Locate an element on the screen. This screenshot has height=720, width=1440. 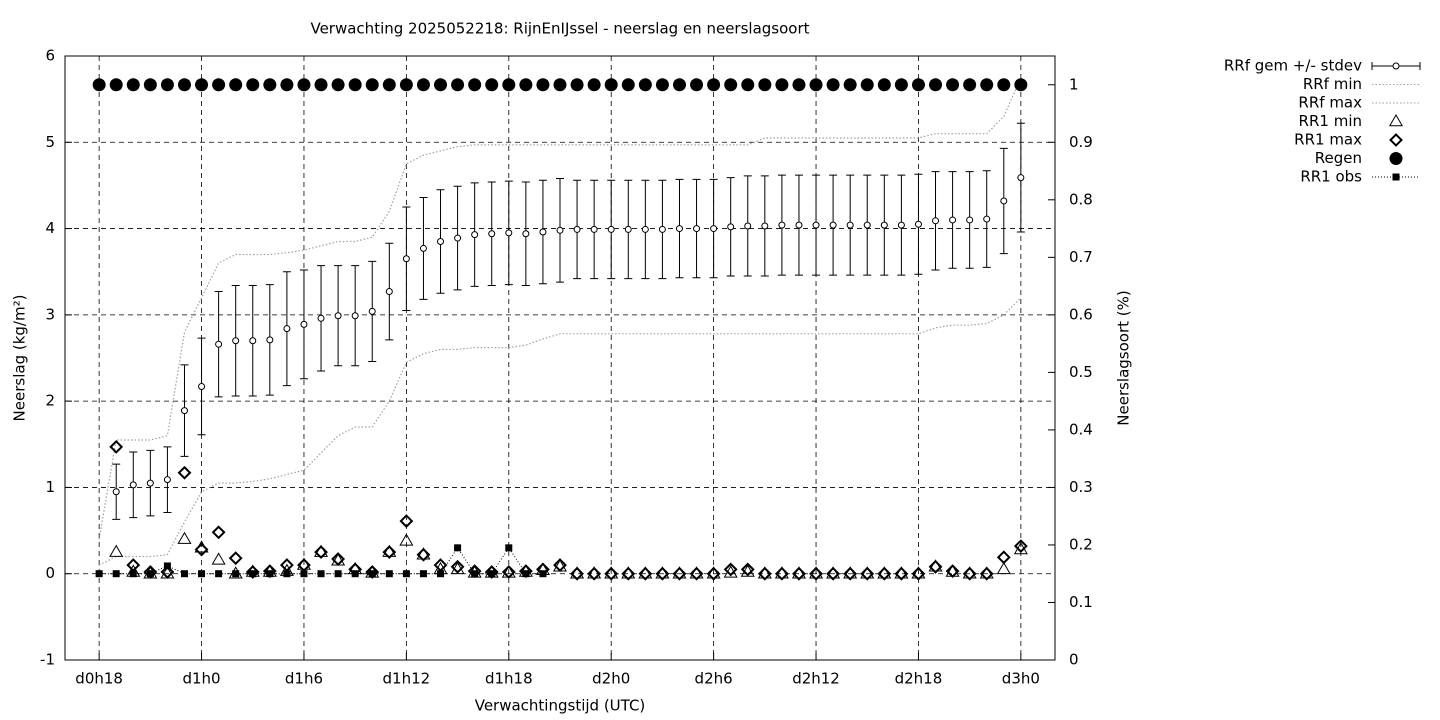
legend-label: RR1 obs is located at coordinates (1331, 177).